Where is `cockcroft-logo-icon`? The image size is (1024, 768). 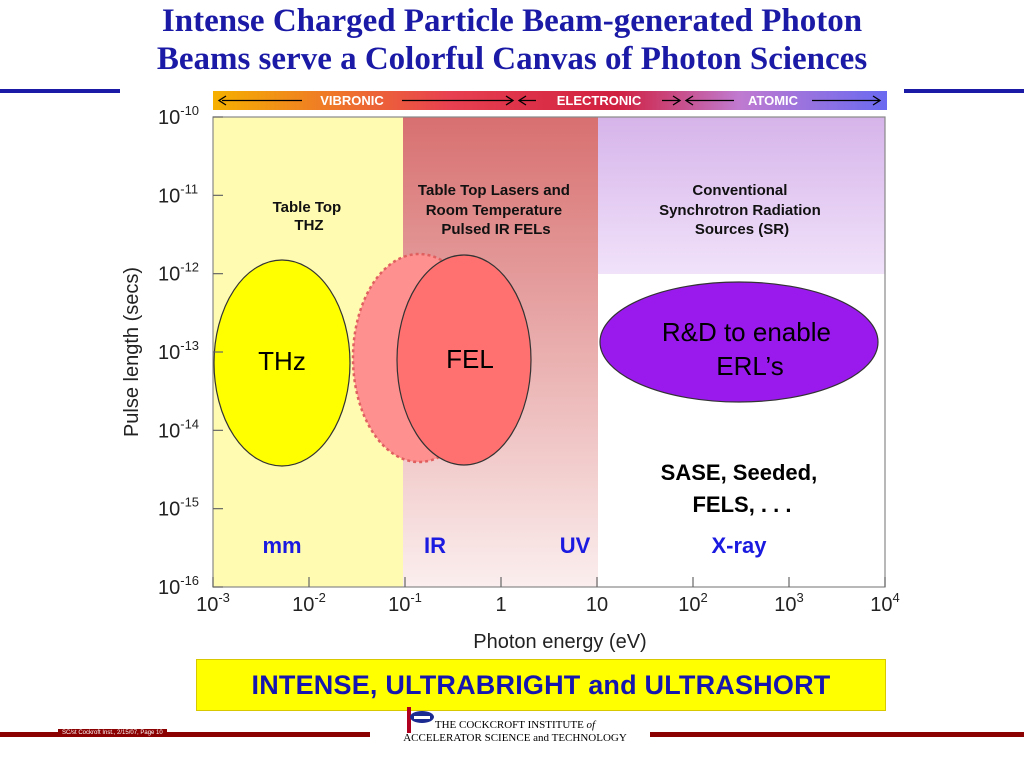 cockcroft-logo-icon is located at coordinates (420, 720).